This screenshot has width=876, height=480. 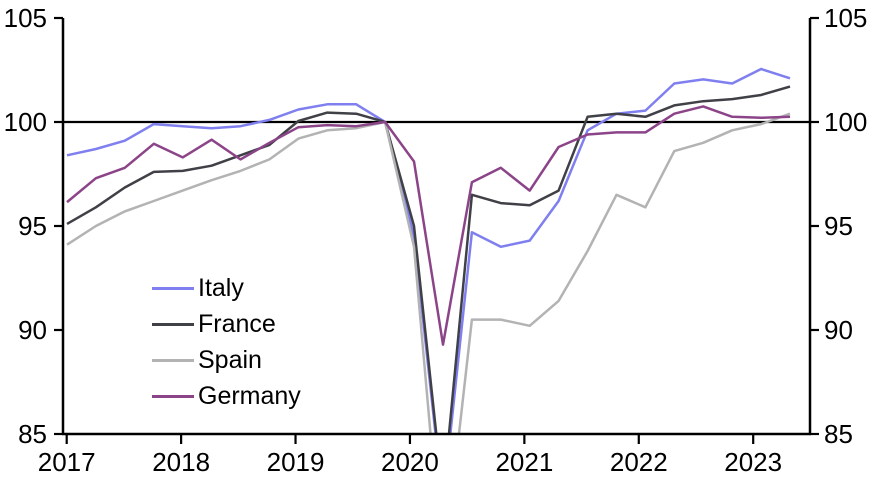 I want to click on x-tick-label: 2021, so click(x=524, y=462).